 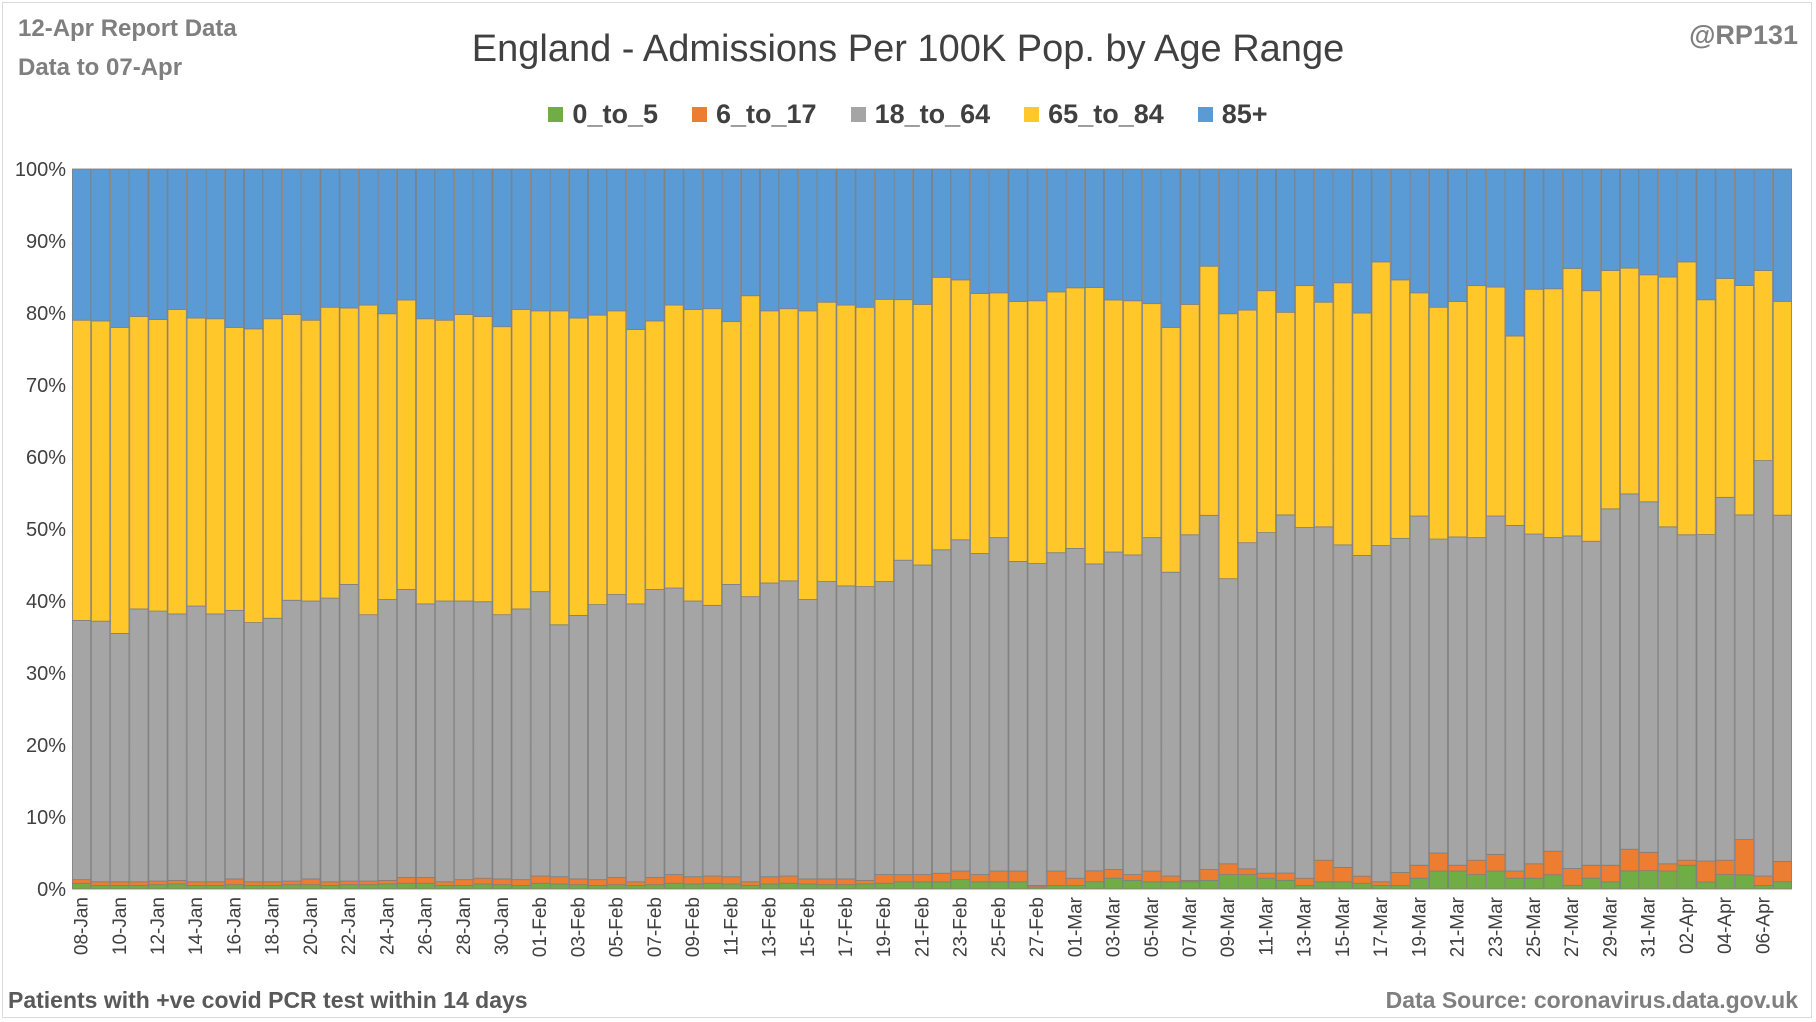 I want to click on x-tick-label: 16-Jan, so click(x=234, y=926).